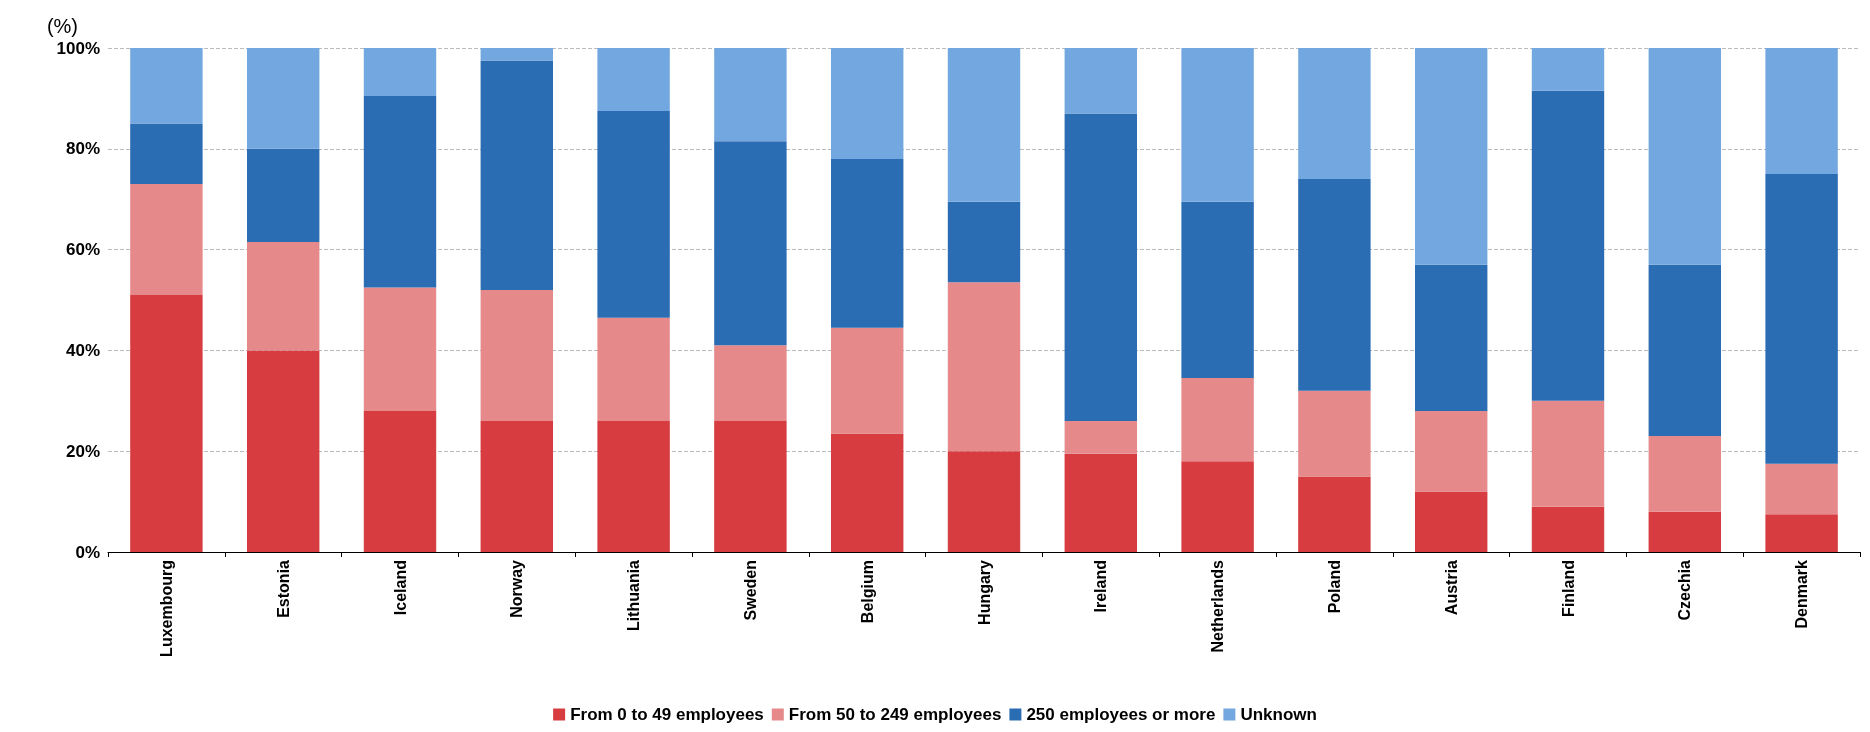 This screenshot has height=732, width=1870. What do you see at coordinates (82, 149) in the screenshot?
I see `y-tick-label: 80%` at bounding box center [82, 149].